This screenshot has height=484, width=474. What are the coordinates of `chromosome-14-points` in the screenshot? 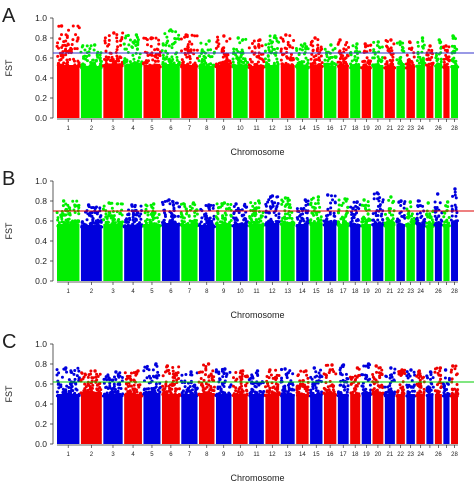 It's located at (302, 419).